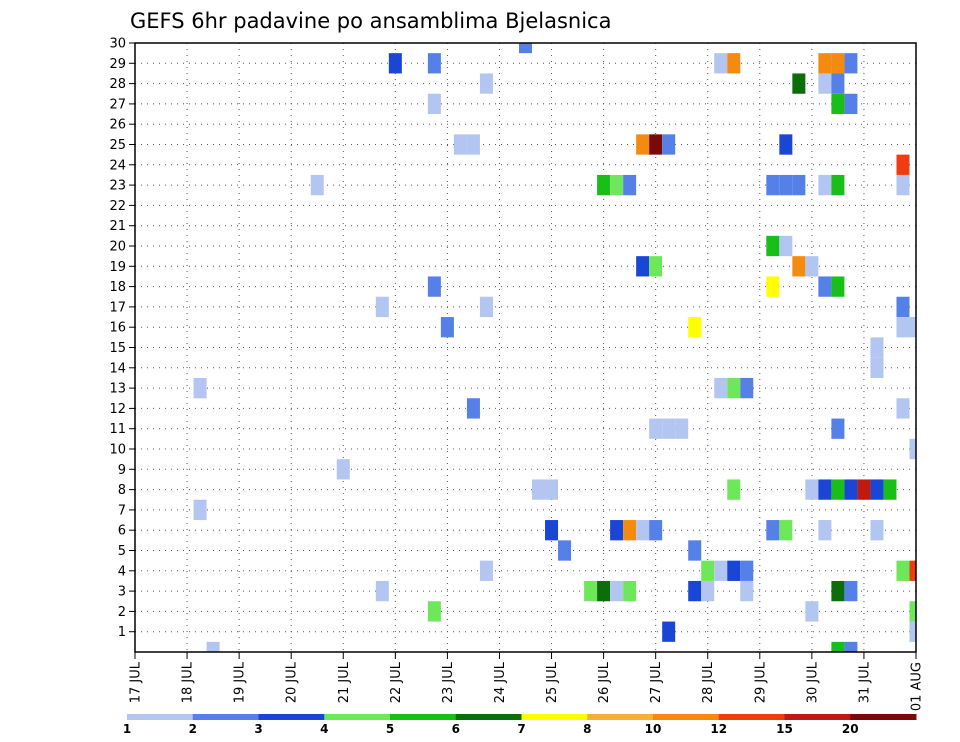  I want to click on colorbar-label: 4, so click(324, 729).